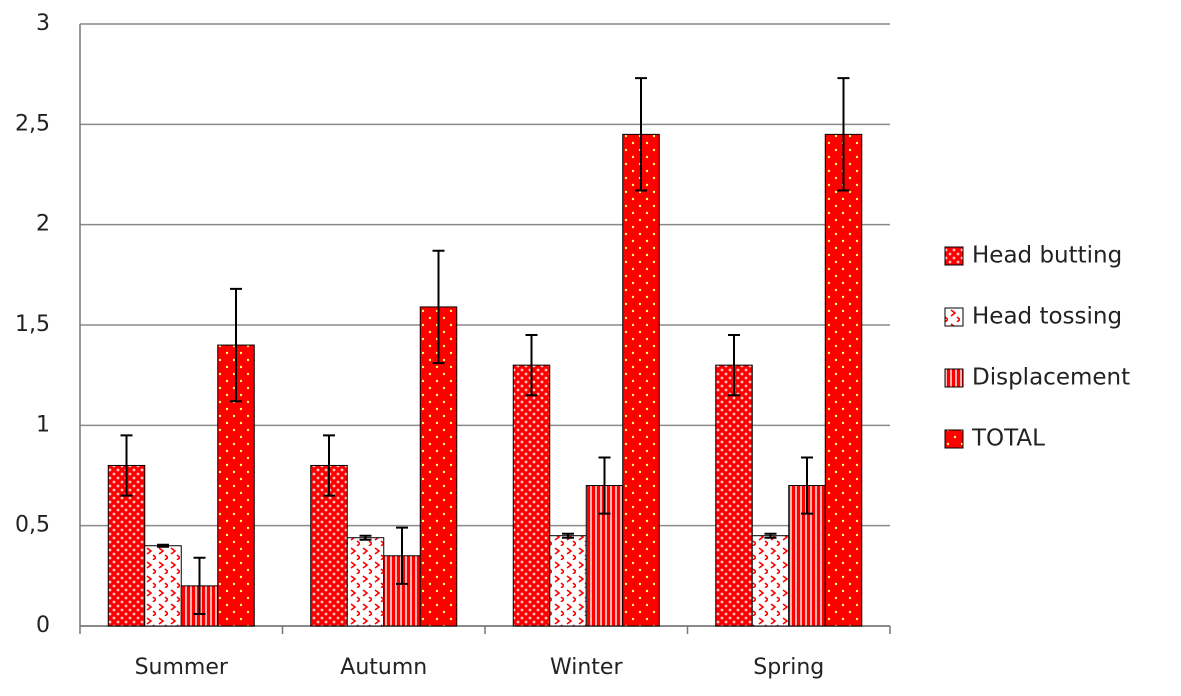 This screenshot has height=696, width=1181. What do you see at coordinates (43, 625) in the screenshot?
I see `y-tick-label: 0` at bounding box center [43, 625].